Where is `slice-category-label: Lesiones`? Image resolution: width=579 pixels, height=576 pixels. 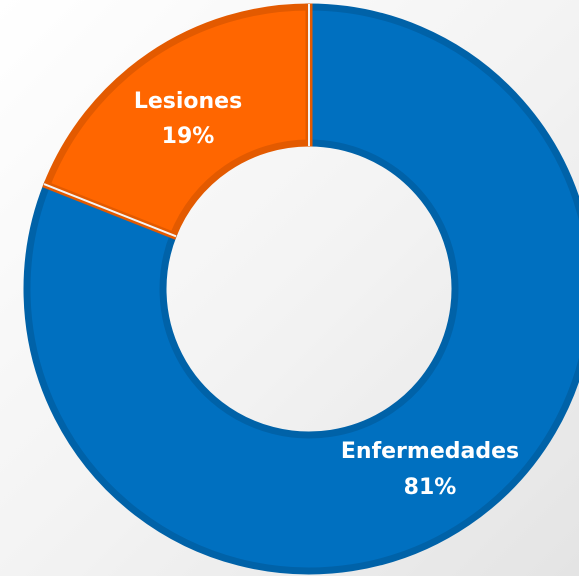
slice-category-label: Lesiones is located at coordinates (188, 101).